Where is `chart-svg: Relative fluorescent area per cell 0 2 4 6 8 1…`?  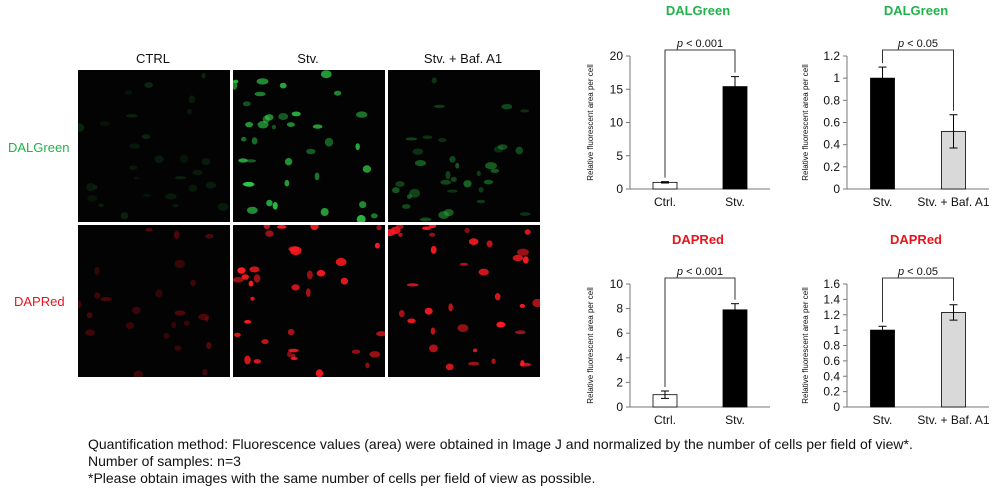 chart-svg: Relative fluorescent area per cell 0 2 4 6 8 1… is located at coordinates (678, 346).